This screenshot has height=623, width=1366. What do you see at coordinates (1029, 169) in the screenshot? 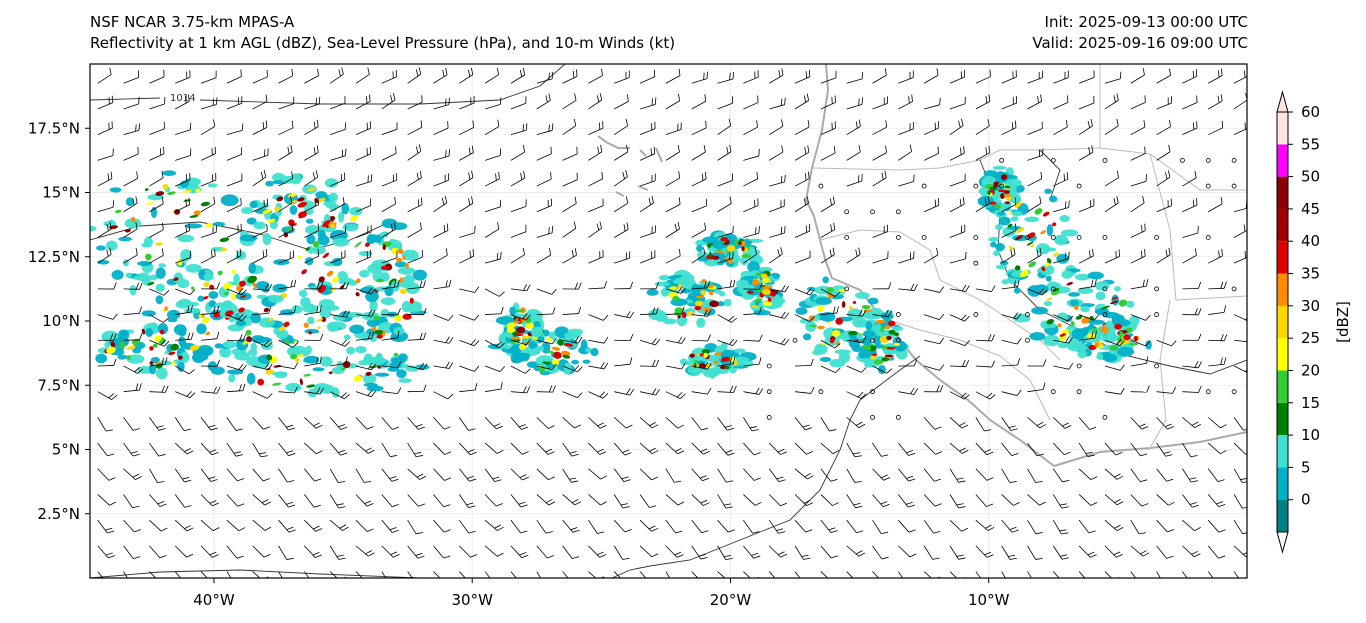
I see `country-border` at bounding box center [1029, 169].